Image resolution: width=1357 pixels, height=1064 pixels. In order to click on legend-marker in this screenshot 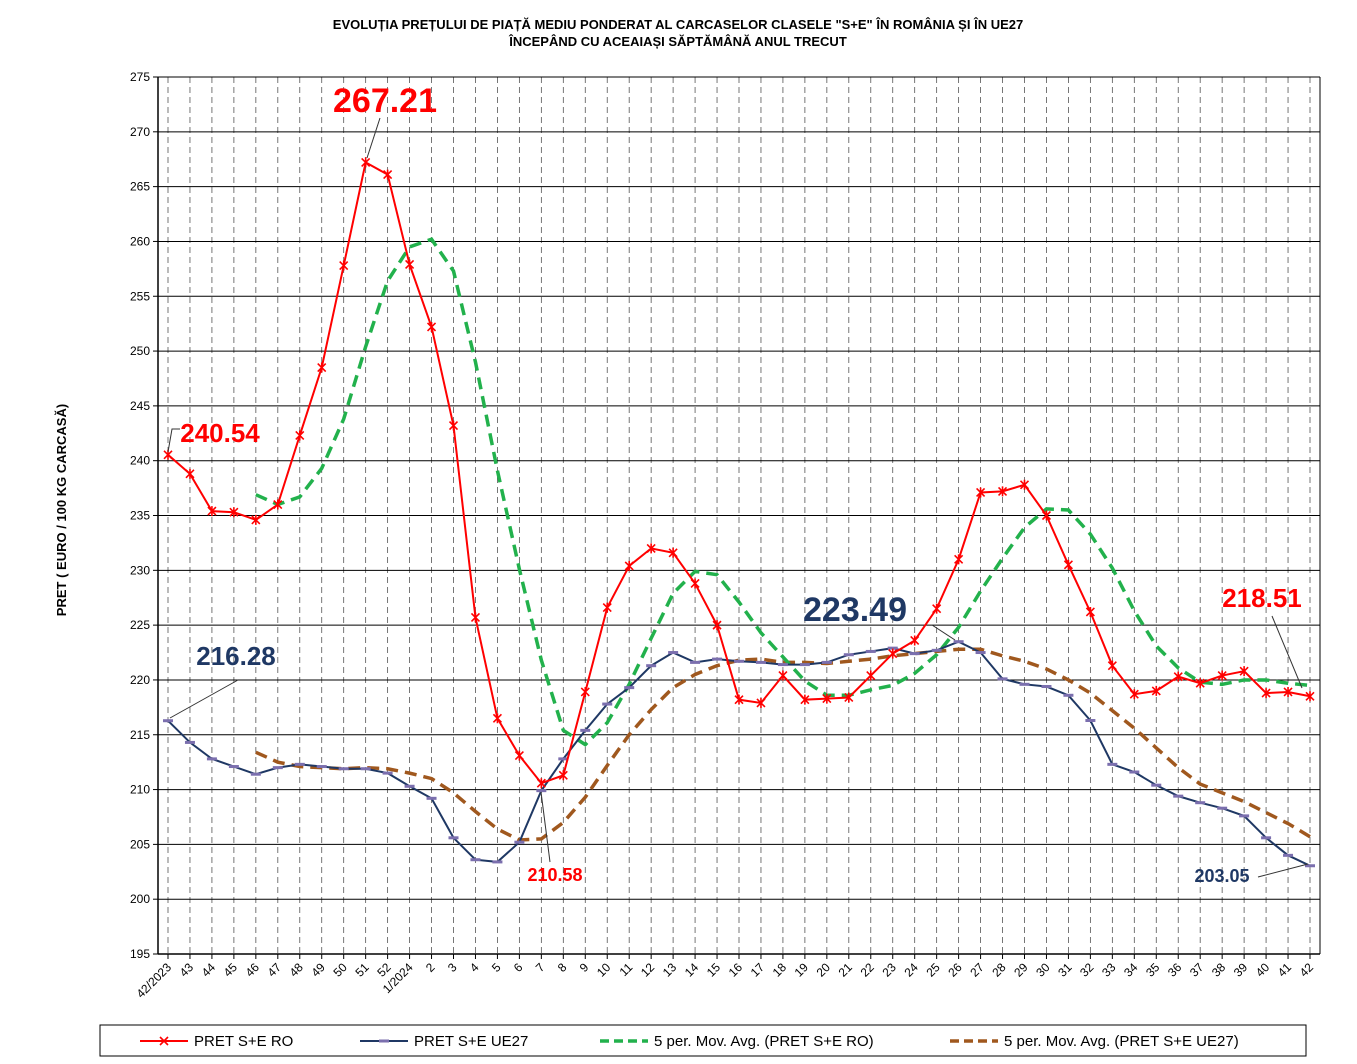, I will do `click(164, 1041)`.